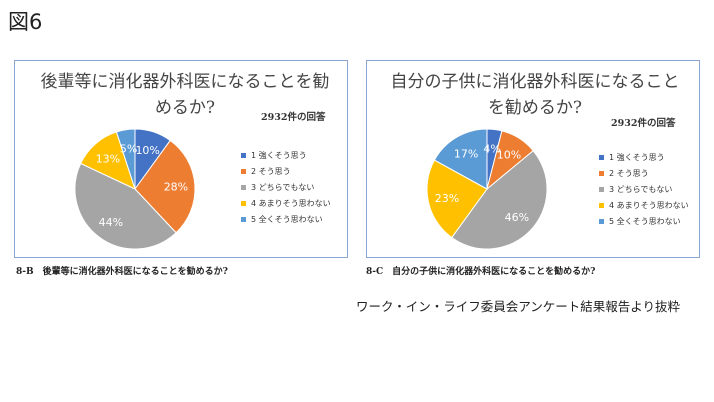 This screenshot has width=714, height=402. What do you see at coordinates (185, 95) in the screenshot?
I see `chart-title: 後輩等に消化器外科医になることを勧 めるか?` at bounding box center [185, 95].